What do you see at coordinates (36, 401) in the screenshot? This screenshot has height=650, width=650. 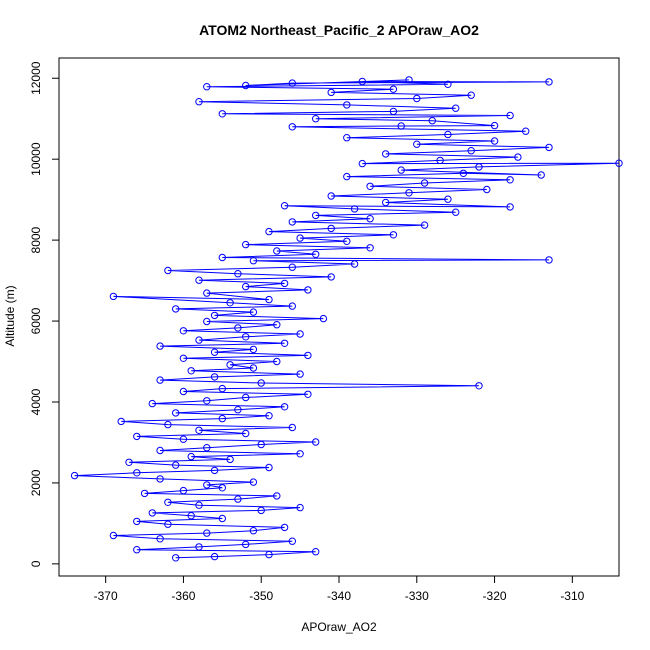 I see `y-tick-label: 4000` at bounding box center [36, 401].